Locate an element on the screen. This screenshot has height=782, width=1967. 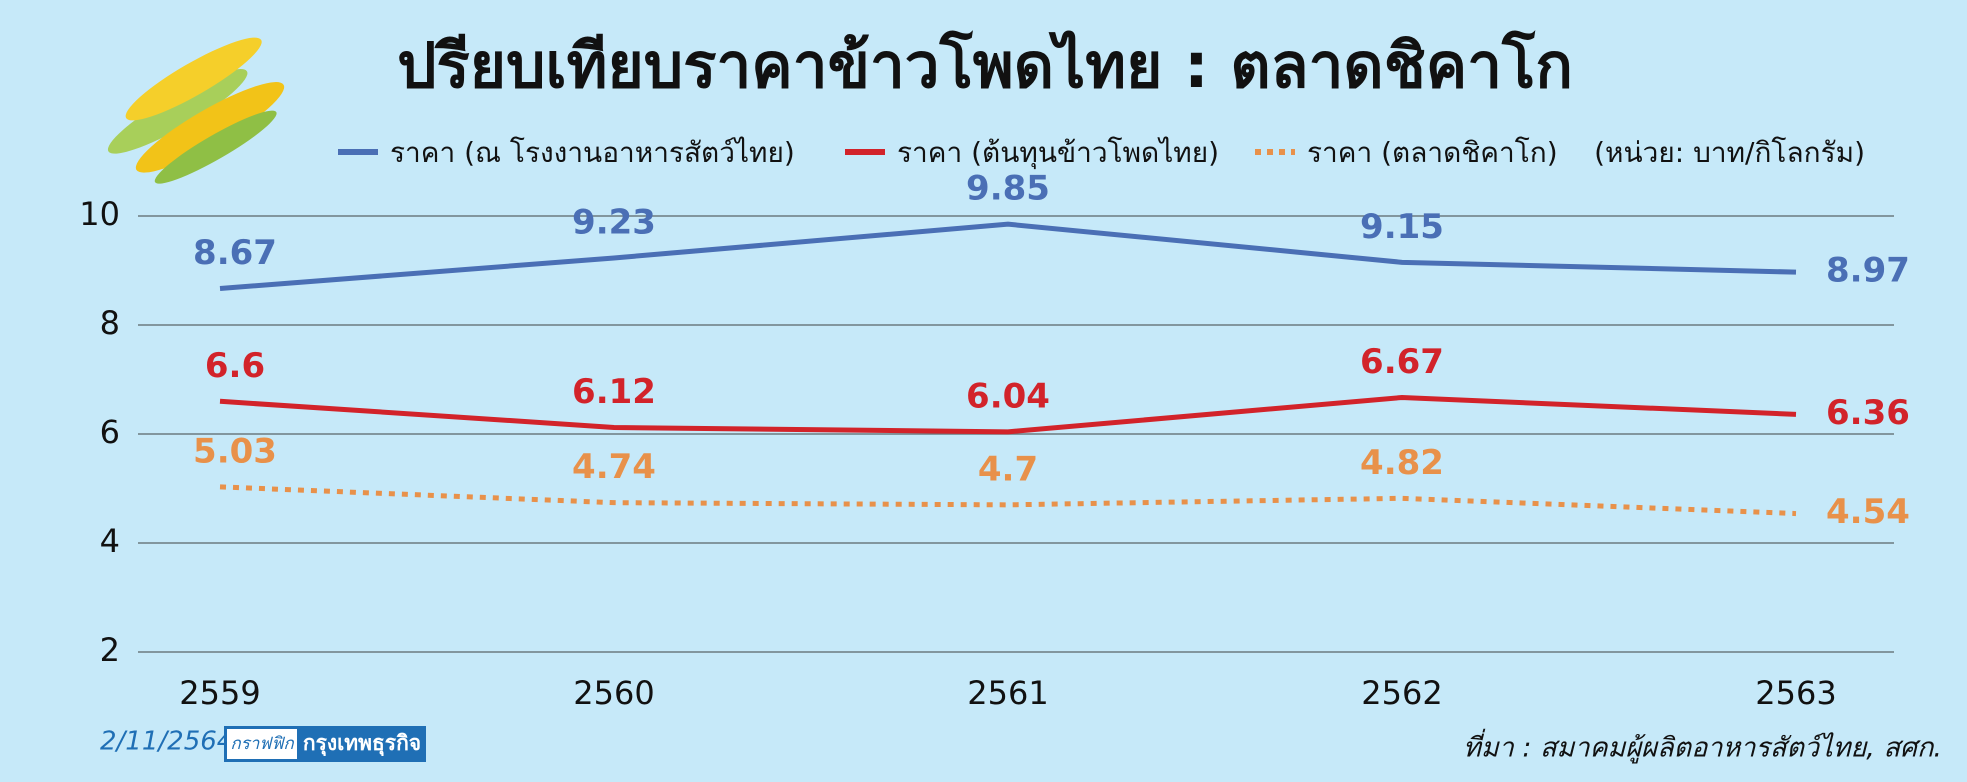
y-tick-label: 4 is located at coordinates (110, 541).